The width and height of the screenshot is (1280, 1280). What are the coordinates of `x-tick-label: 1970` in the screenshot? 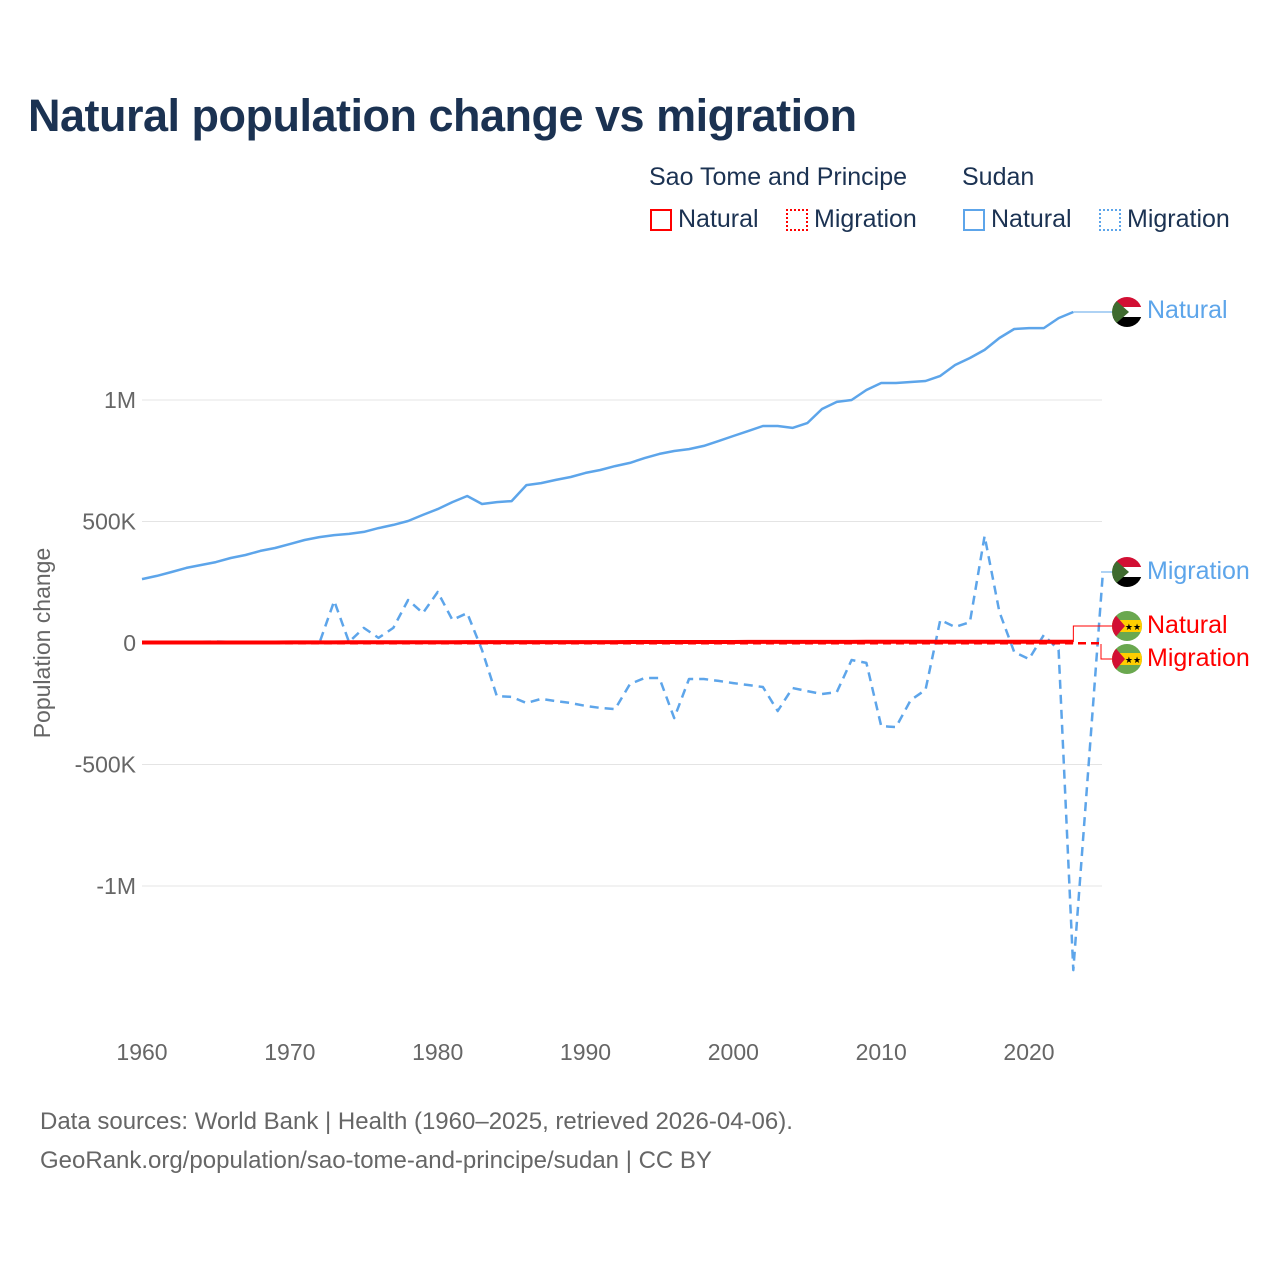 It's located at (289, 1052).